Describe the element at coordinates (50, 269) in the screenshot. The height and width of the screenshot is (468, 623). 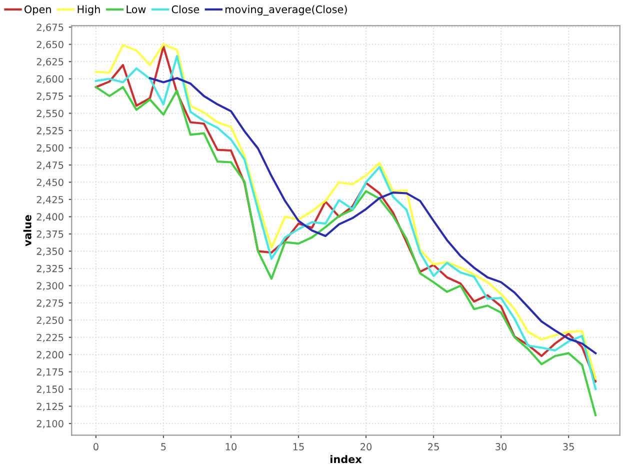
I see `y-tick-label: 2,325` at that location.